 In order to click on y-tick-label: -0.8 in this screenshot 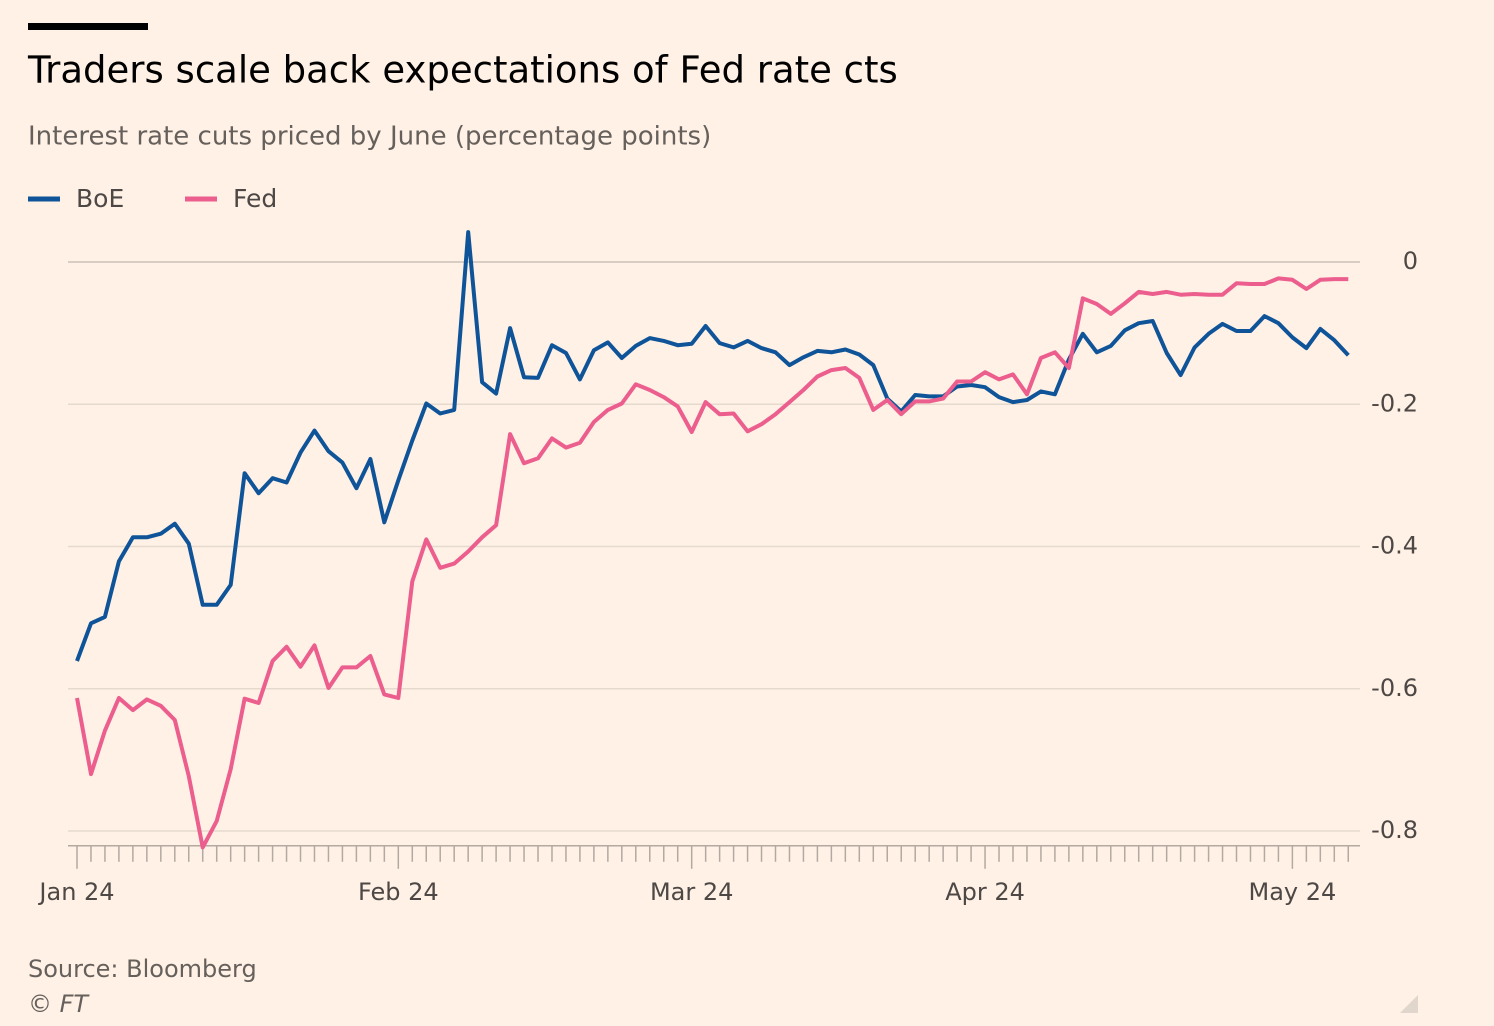, I will do `click(1394, 830)`.